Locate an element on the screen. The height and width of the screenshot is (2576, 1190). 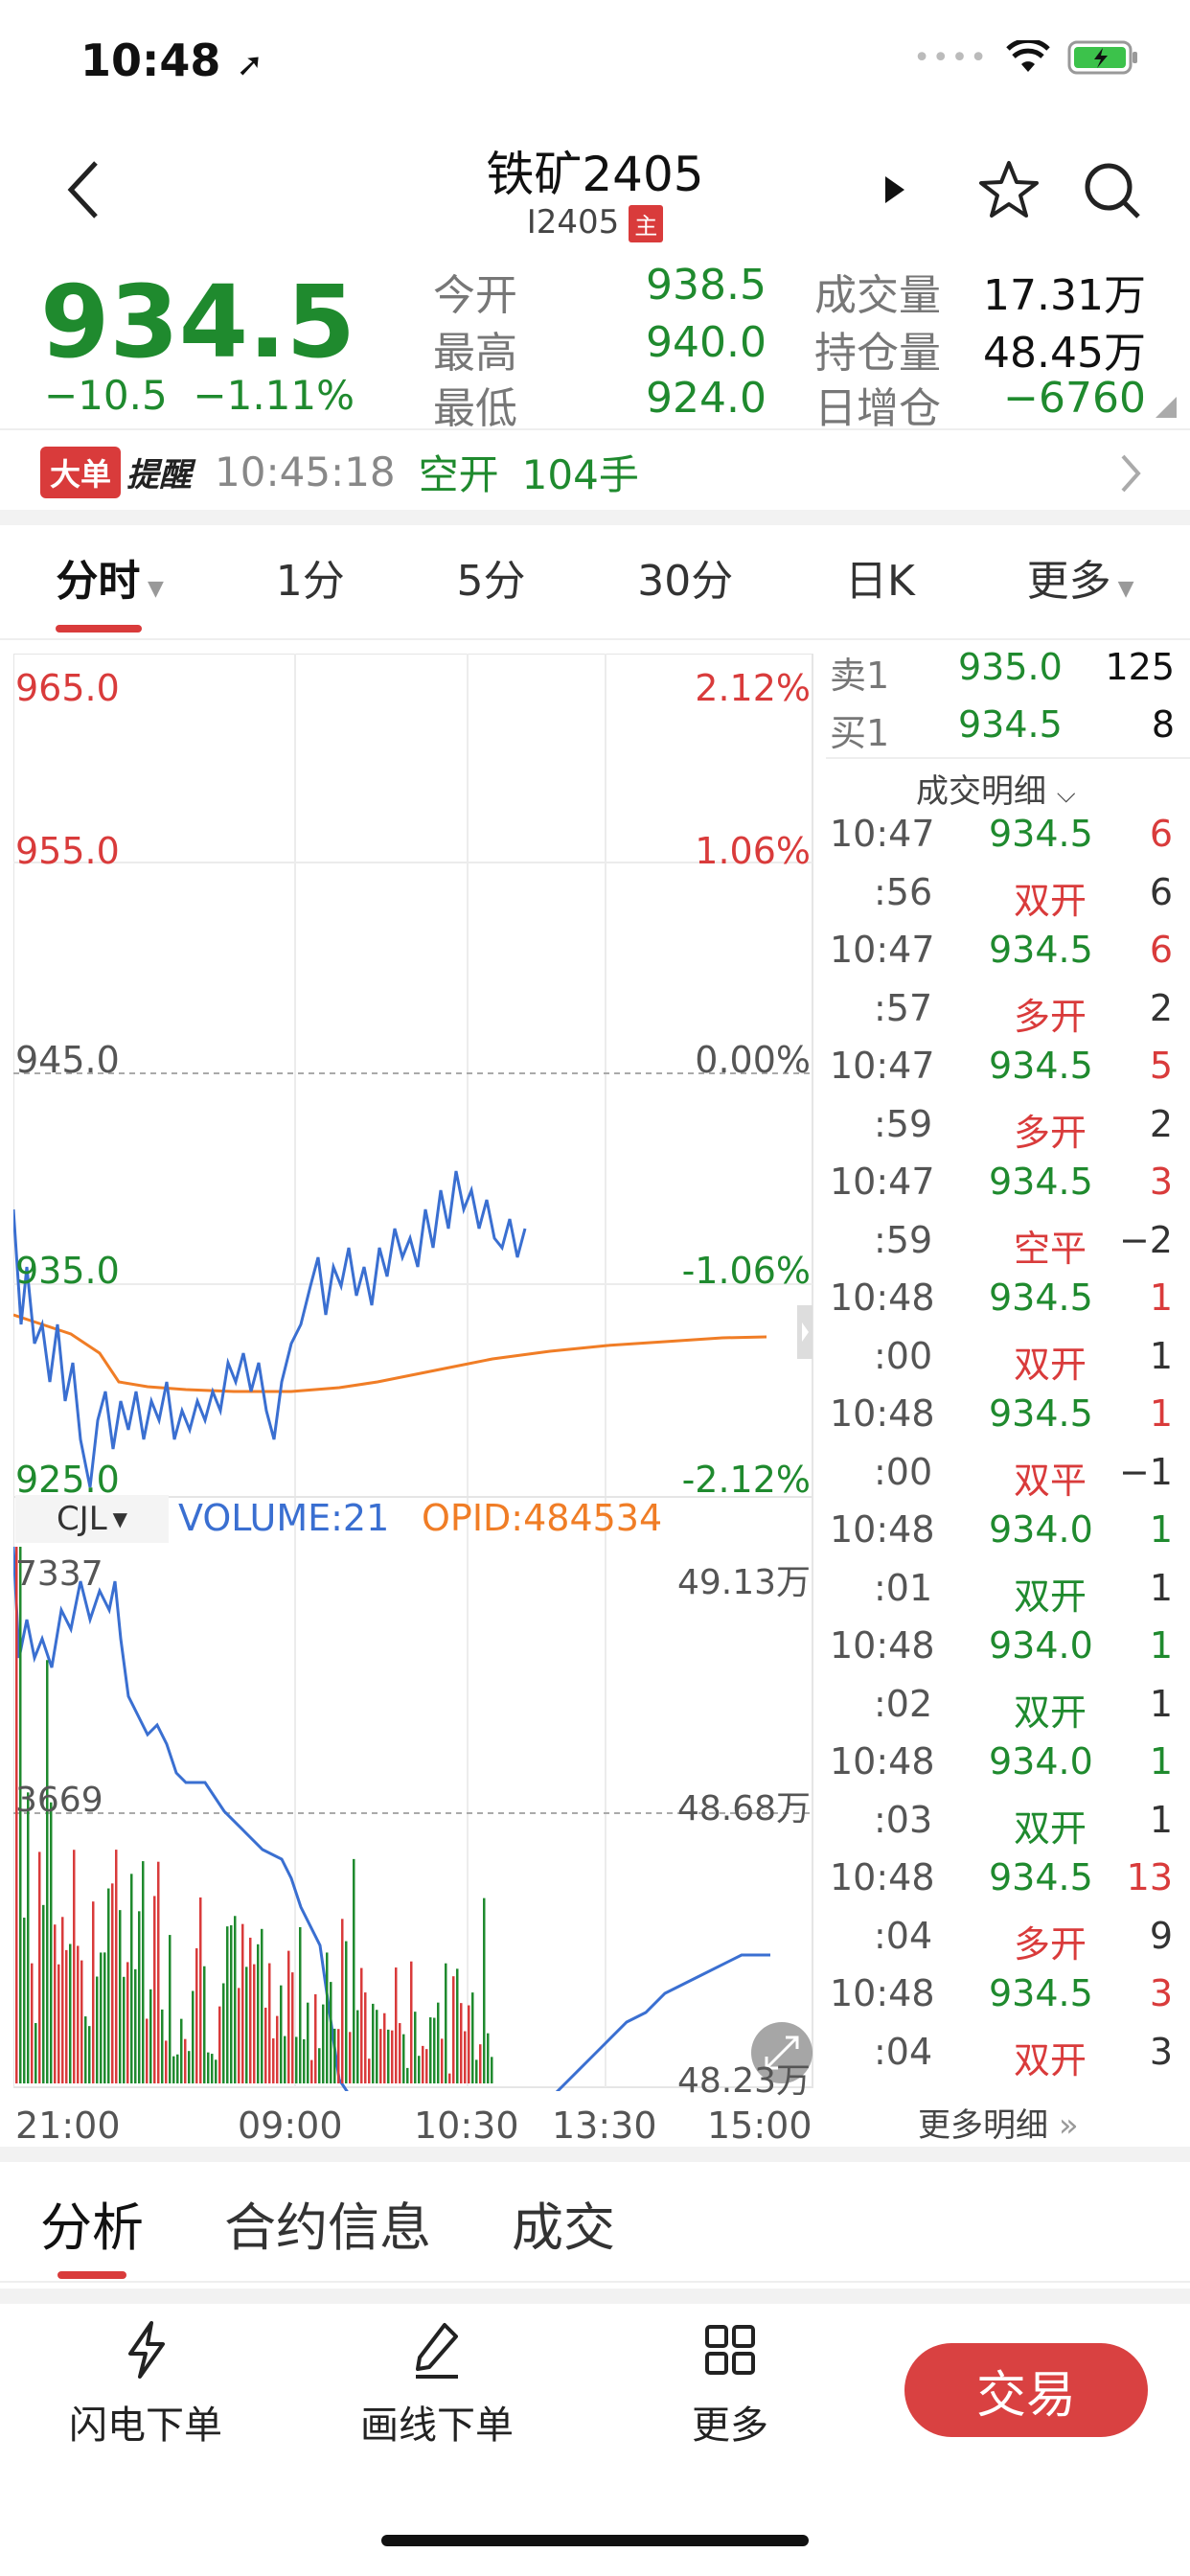
trade-row-detail: :00 双开 1 is located at coordinates (1004, 1363).